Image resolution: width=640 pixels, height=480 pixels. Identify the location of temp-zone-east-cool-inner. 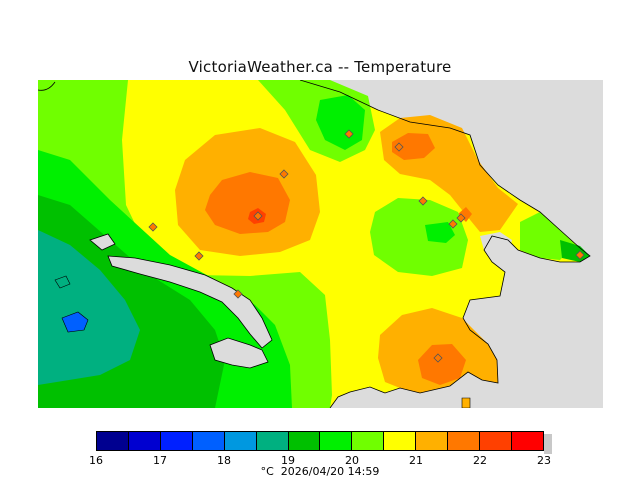
(440, 232).